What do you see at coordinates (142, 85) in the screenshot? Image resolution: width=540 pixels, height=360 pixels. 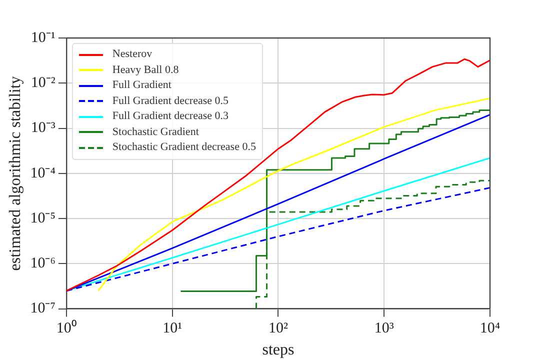 I see `legend-label: Full Gradient` at bounding box center [142, 85].